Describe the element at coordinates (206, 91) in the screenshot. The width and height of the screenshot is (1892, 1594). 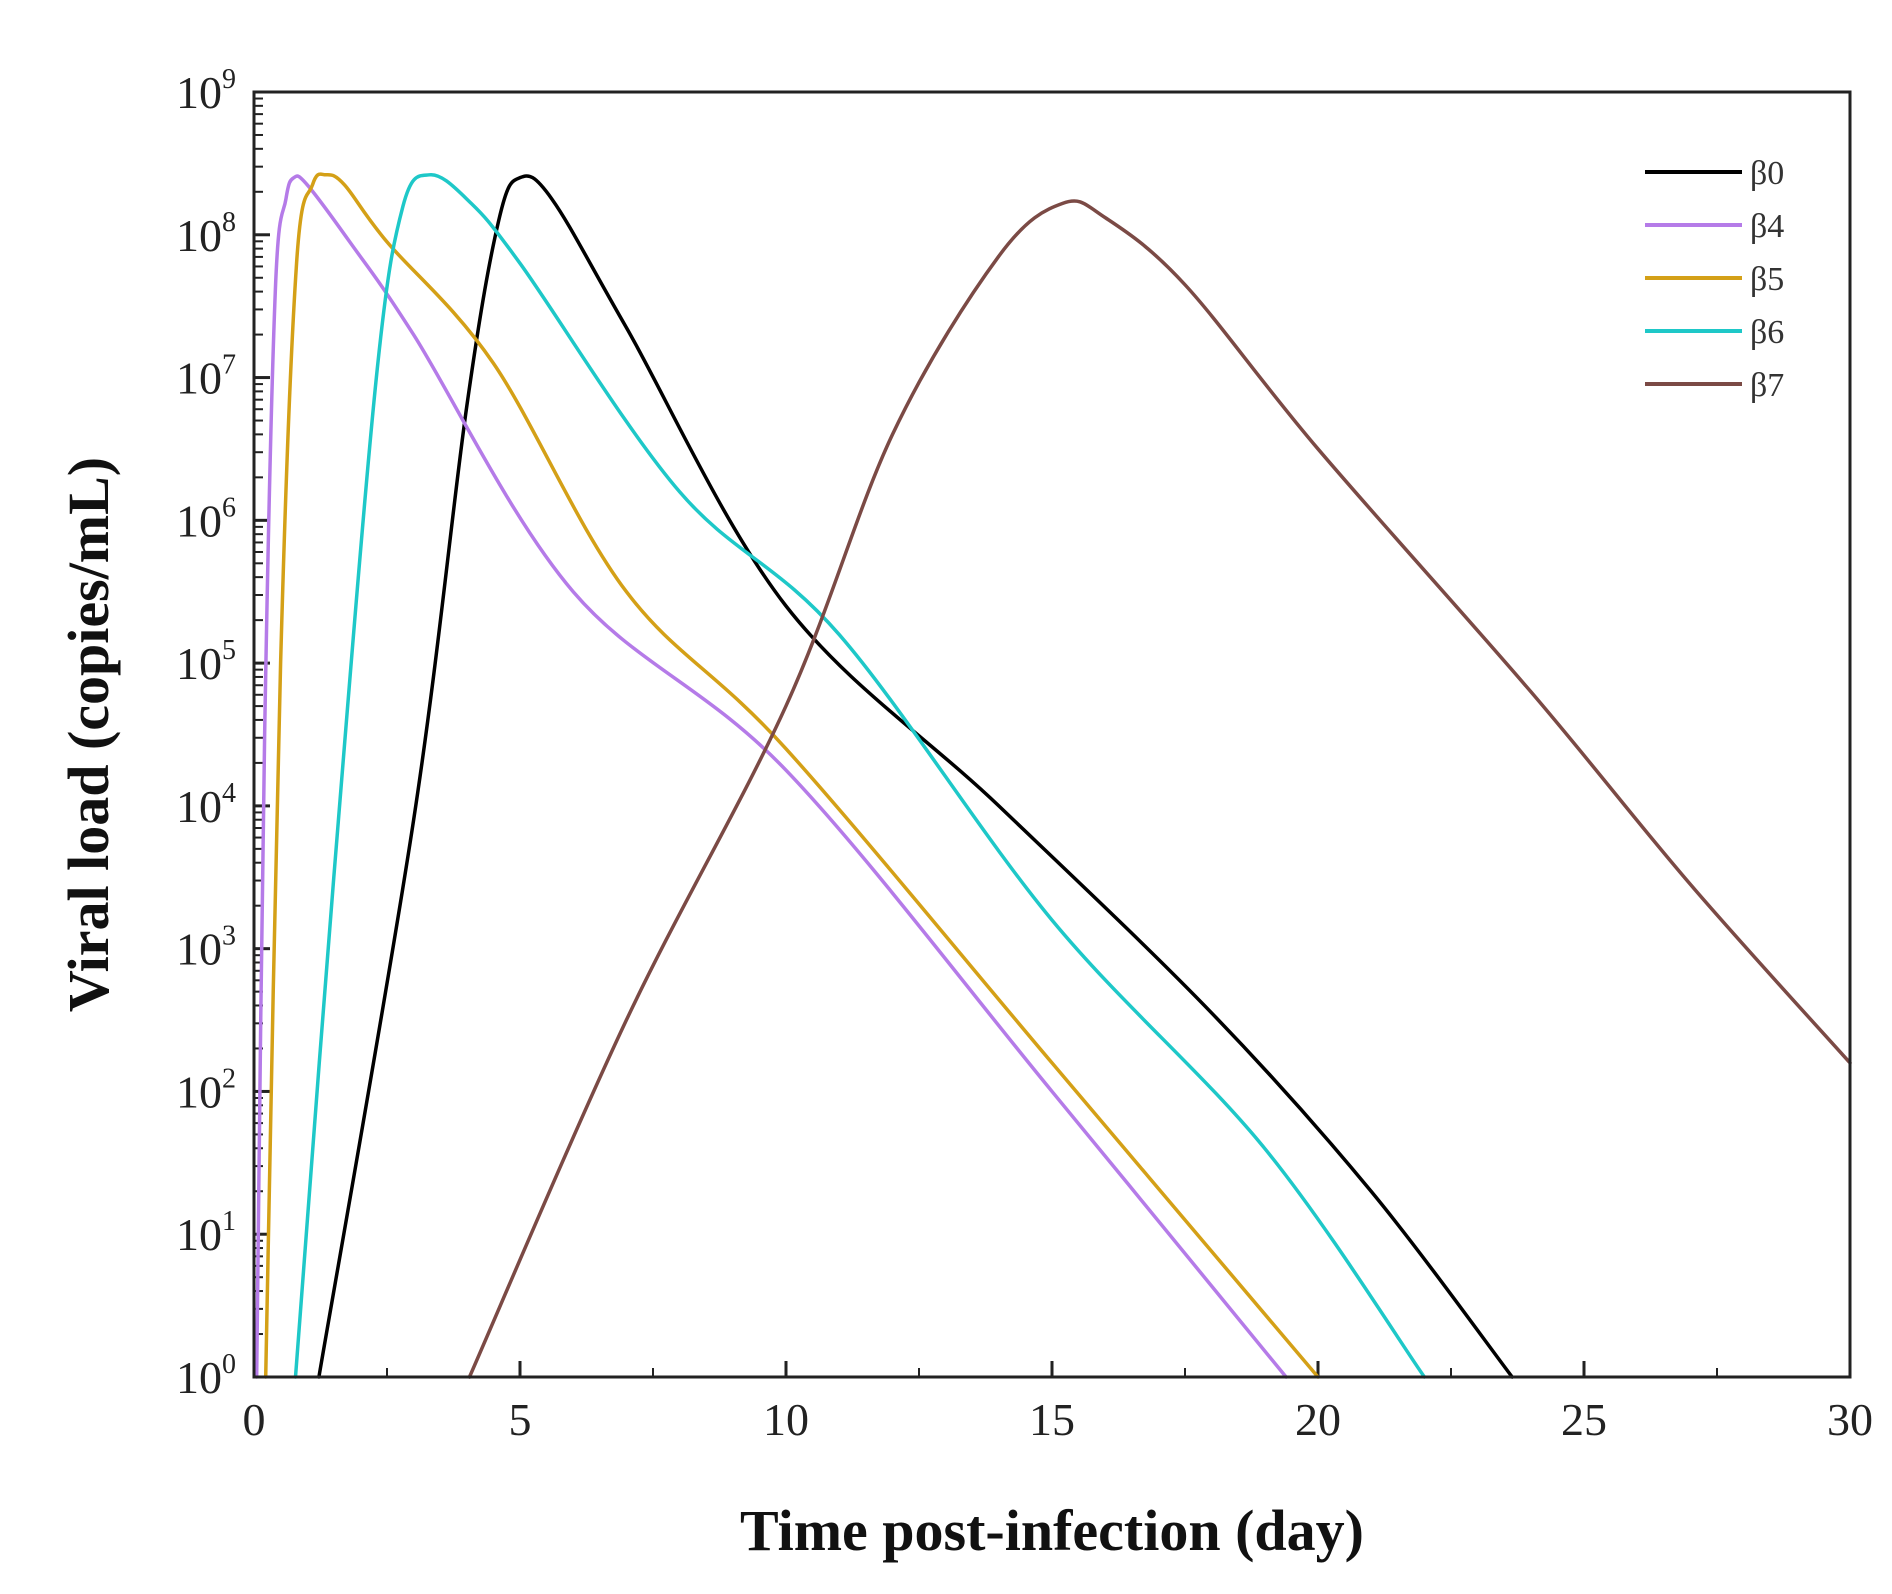
I see `y-tick-label: 10⁹` at that location.